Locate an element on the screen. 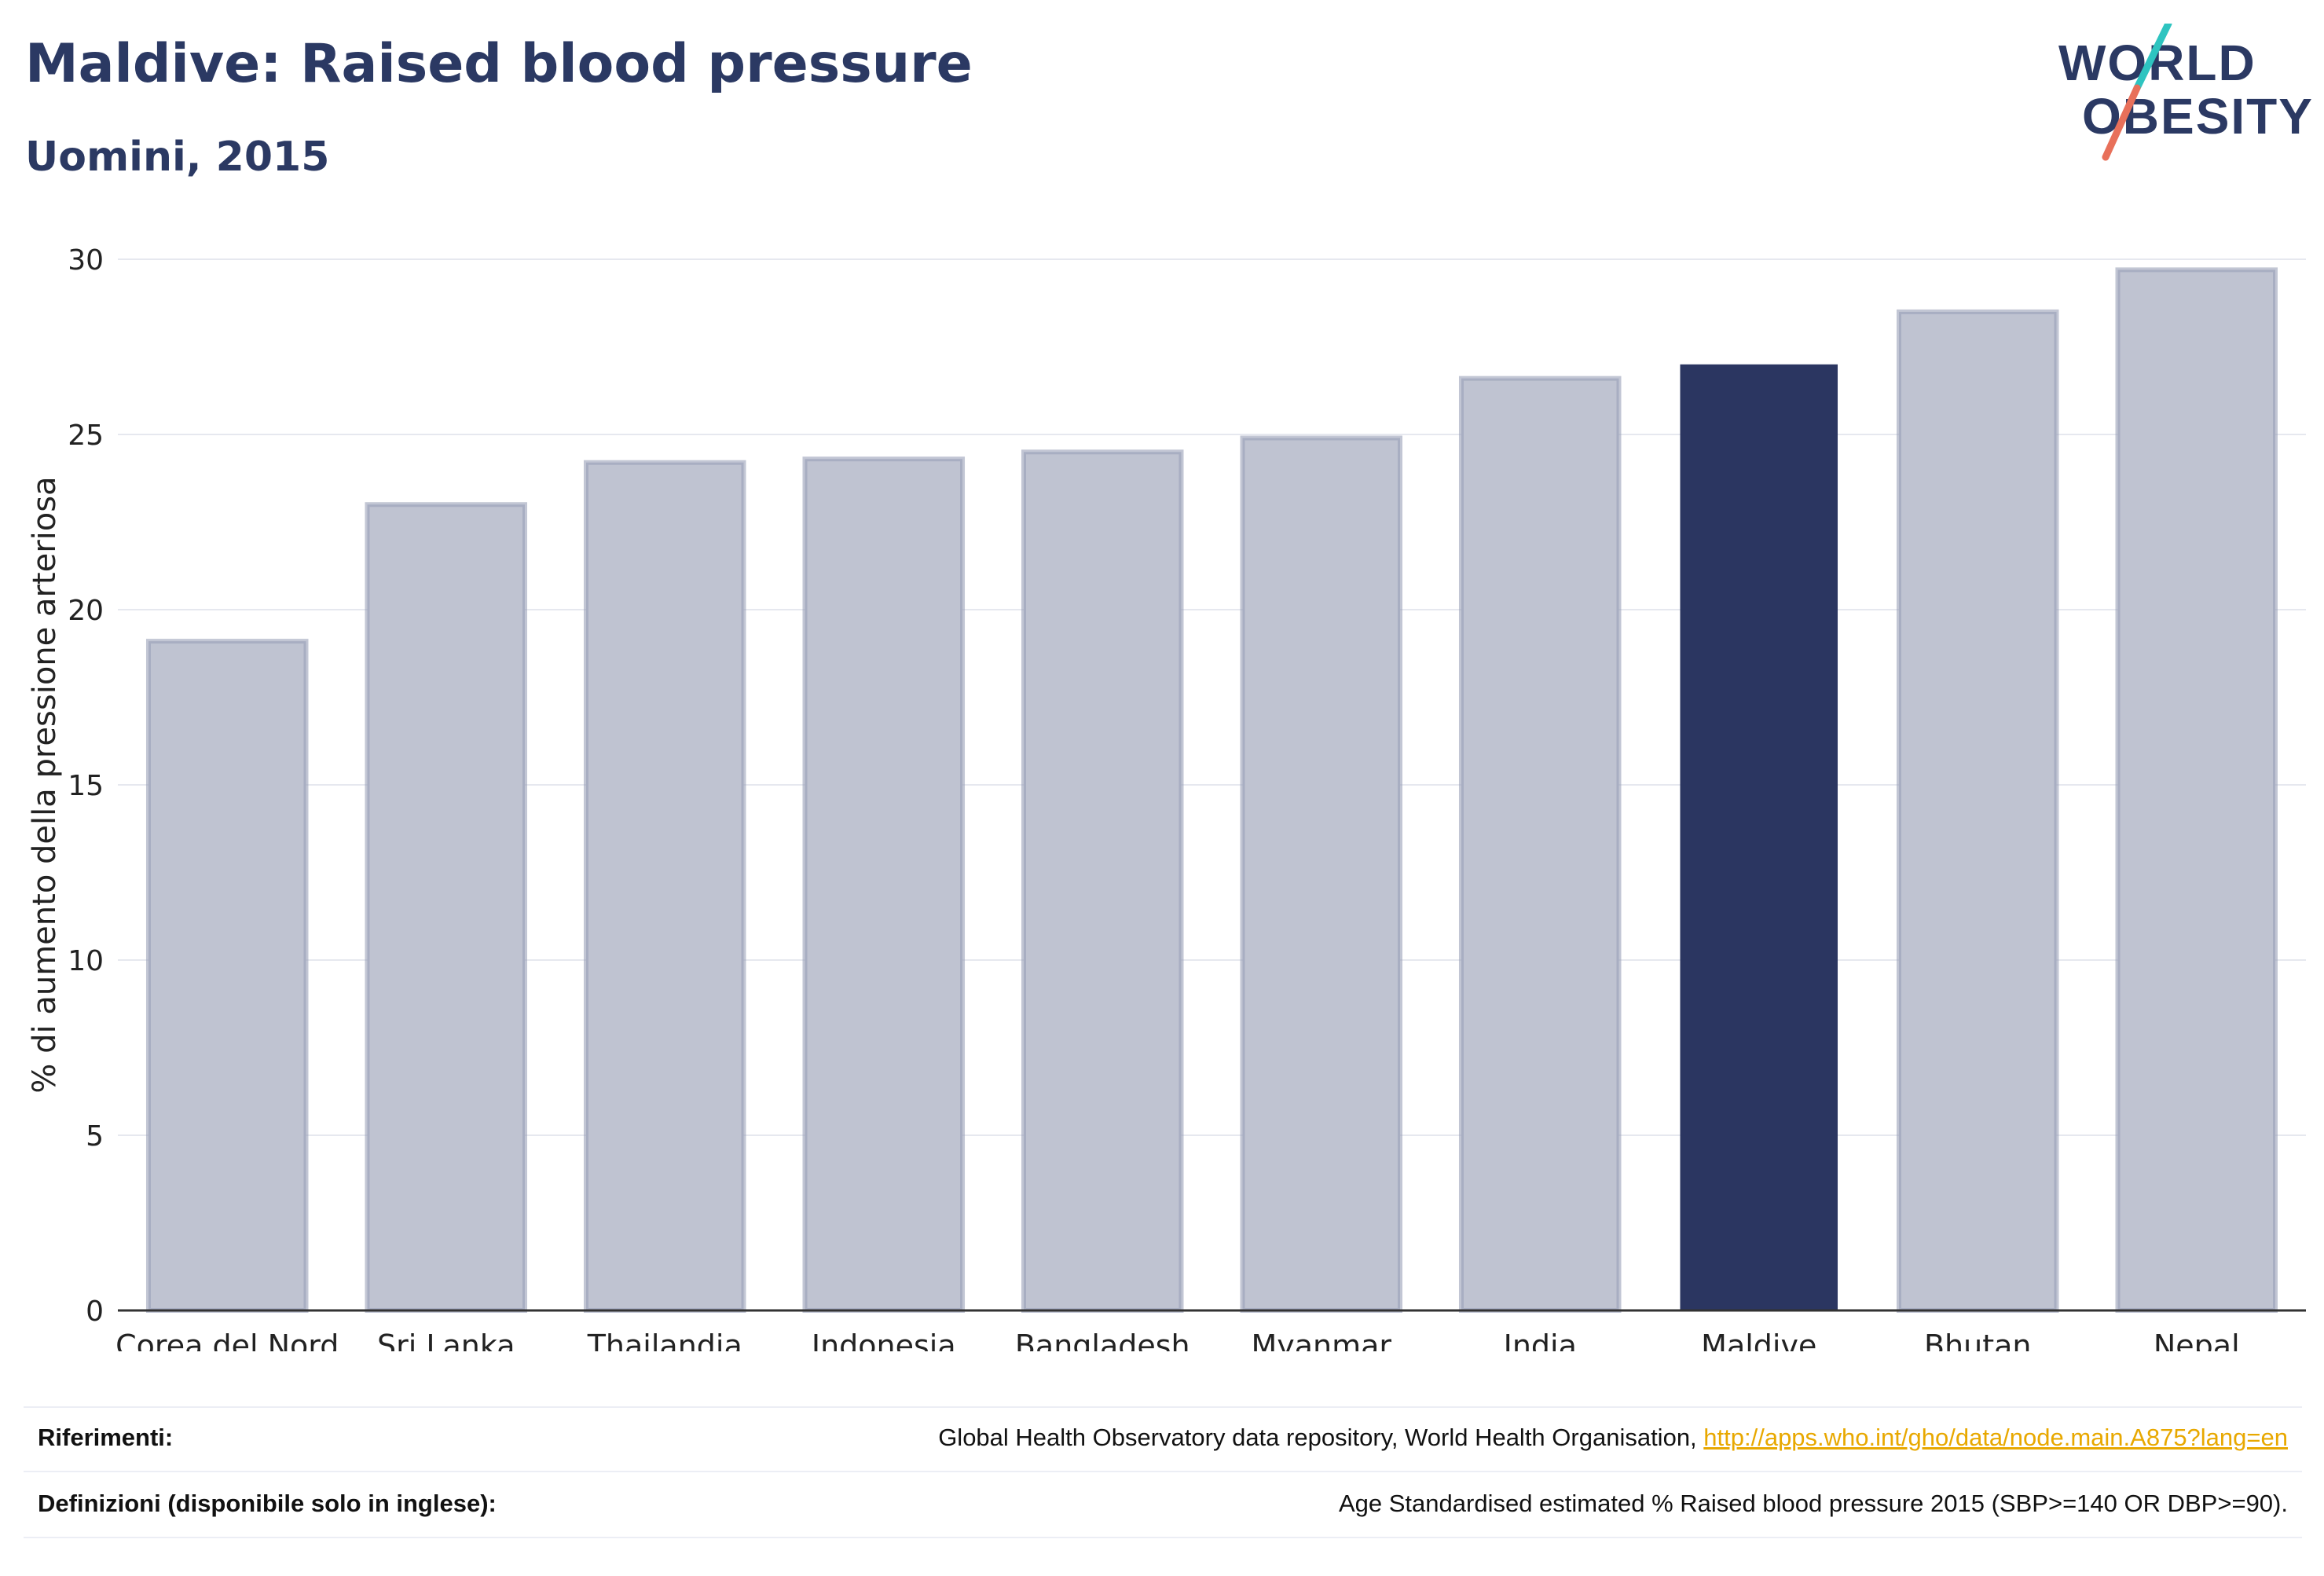  bar-sri-lanka is located at coordinates (446, 908).